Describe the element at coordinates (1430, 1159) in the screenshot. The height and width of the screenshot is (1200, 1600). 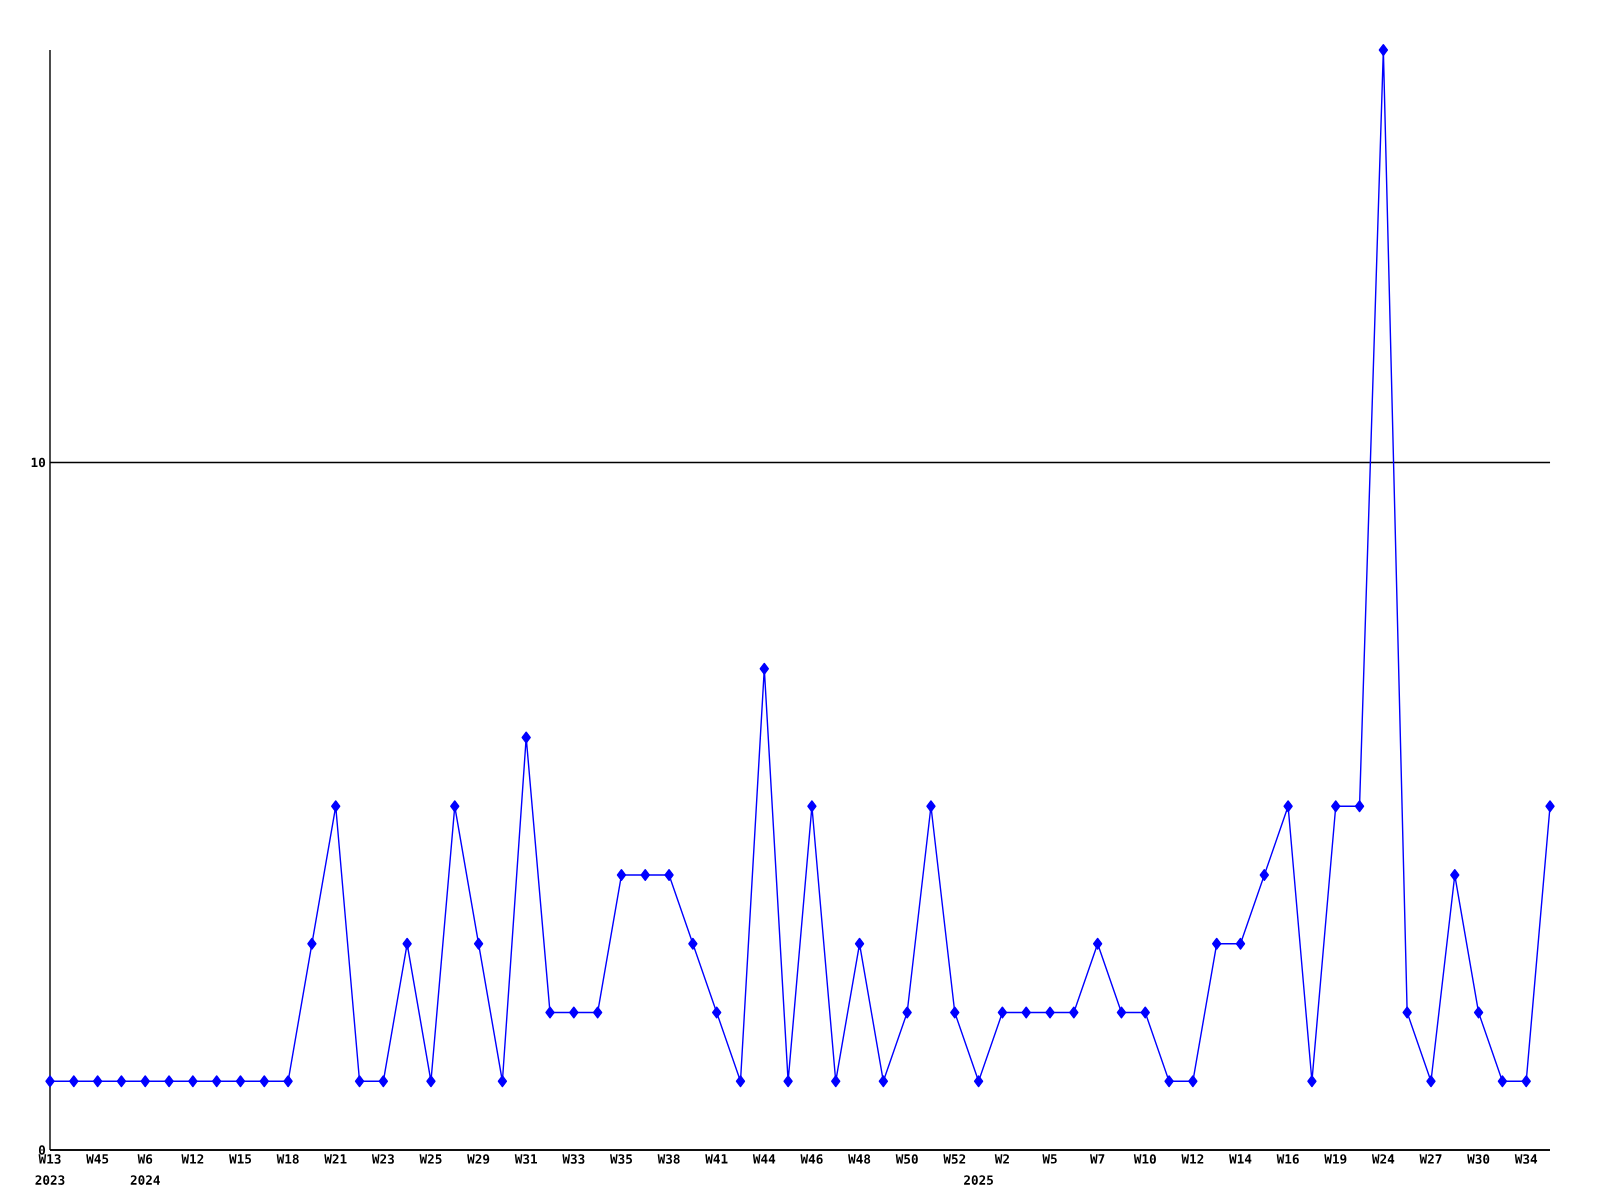
I see `x-tick-label: W27` at that location.